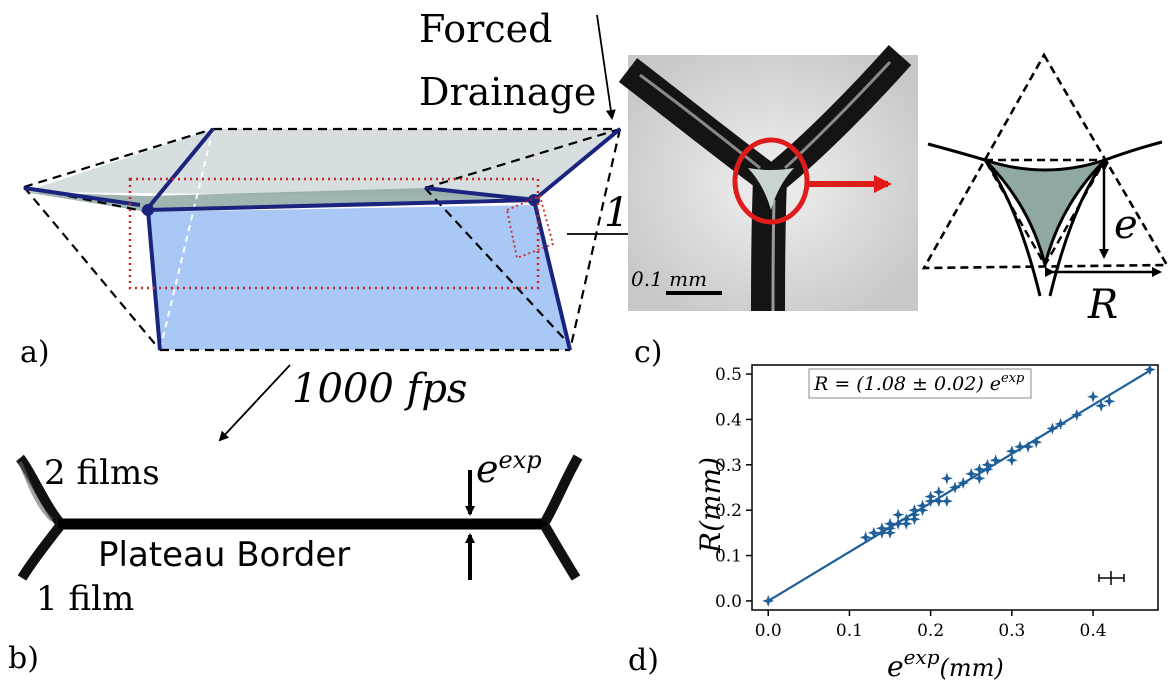 This screenshot has height=684, width=1176. I want to click on fit-box, so click(920, 383).